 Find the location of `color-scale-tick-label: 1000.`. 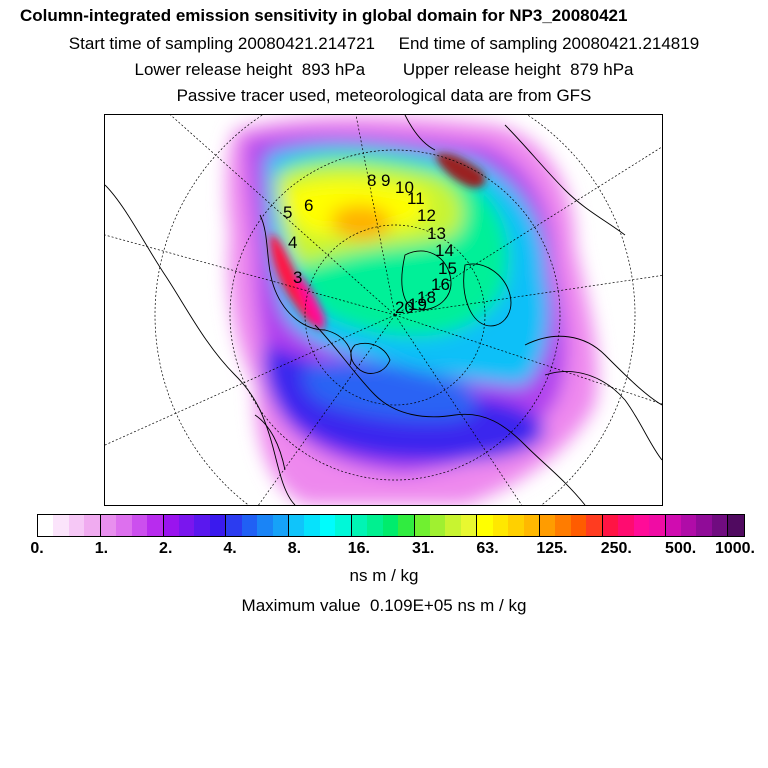

color-scale-tick-label: 1000. is located at coordinates (735, 548).